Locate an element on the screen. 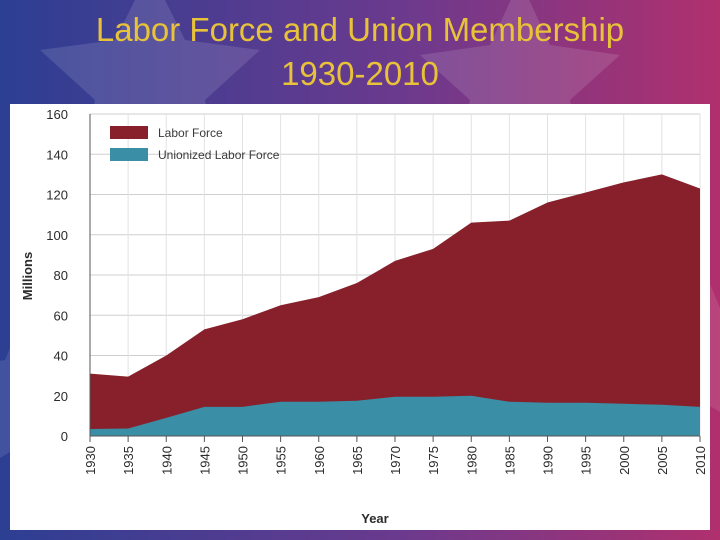 The image size is (720, 540). y-tick-label: 100 is located at coordinates (57, 235).